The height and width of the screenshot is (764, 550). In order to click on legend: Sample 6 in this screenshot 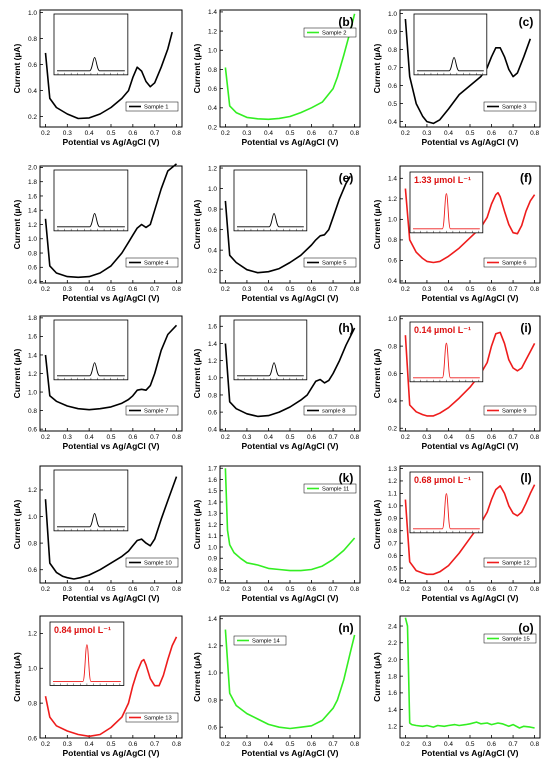, I will do `click(510, 262)`.